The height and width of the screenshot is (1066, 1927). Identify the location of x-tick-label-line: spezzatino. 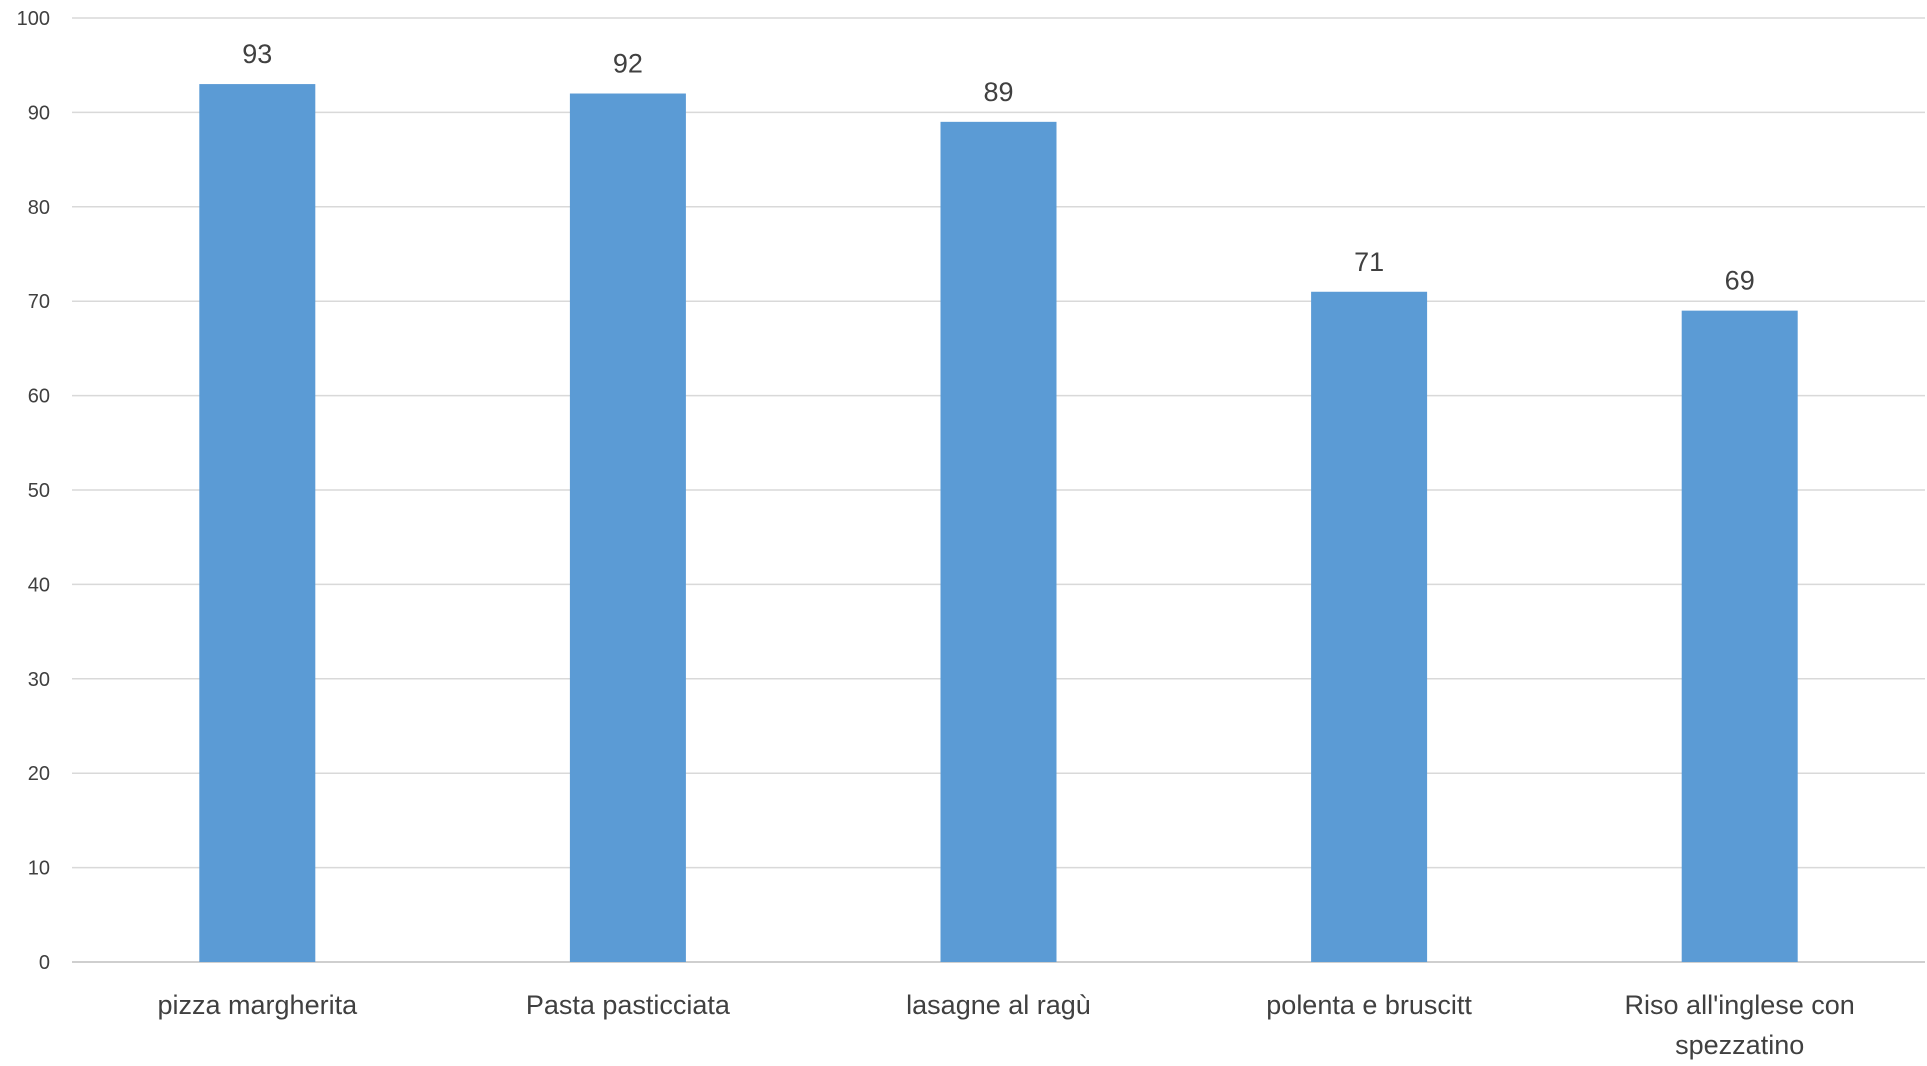
(1739, 1045).